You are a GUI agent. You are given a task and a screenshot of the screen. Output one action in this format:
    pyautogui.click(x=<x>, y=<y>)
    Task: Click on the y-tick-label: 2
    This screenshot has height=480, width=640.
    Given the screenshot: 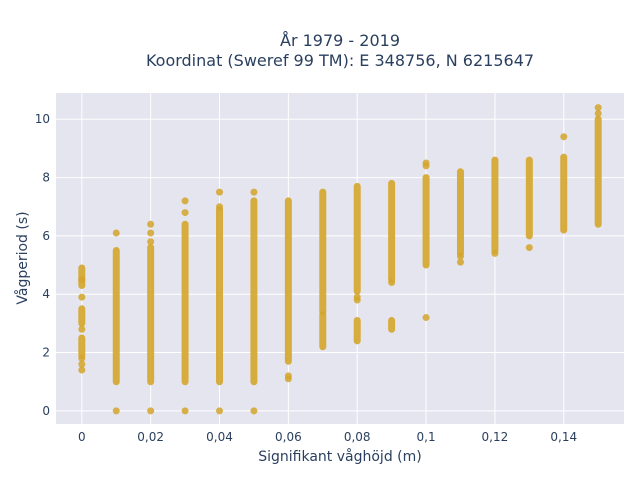 What is the action you would take?
    pyautogui.click(x=46, y=353)
    